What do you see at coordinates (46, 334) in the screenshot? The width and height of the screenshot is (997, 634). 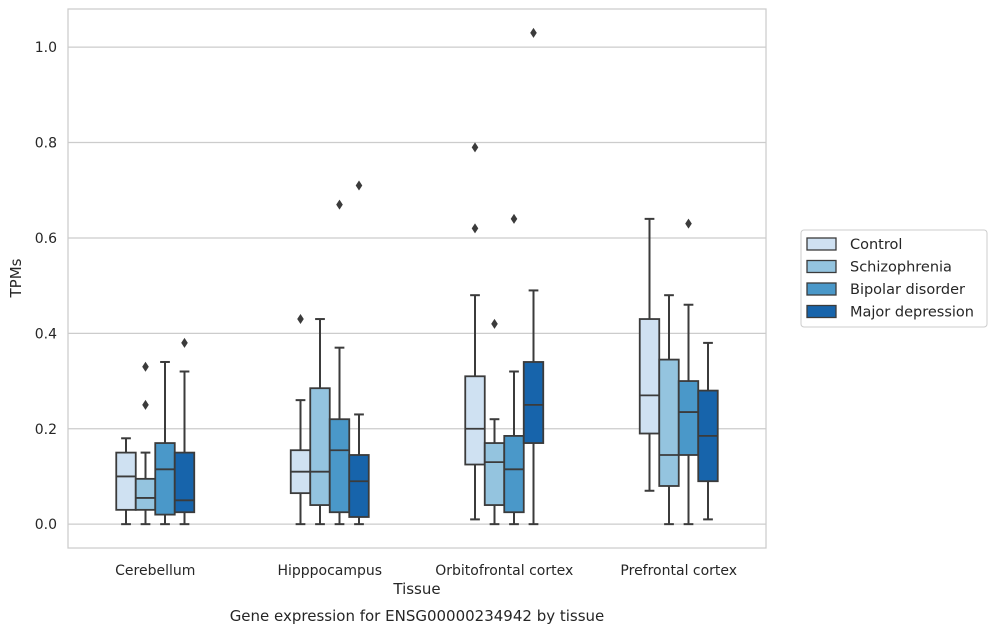 I see `y-tick-label: 0.4` at bounding box center [46, 334].